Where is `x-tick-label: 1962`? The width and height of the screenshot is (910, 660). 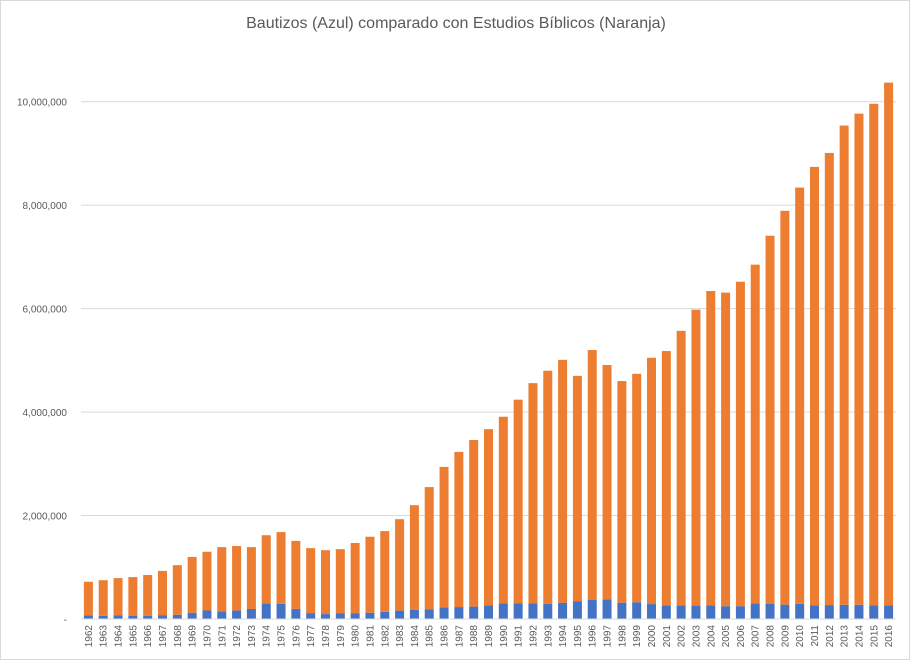
x-tick-label: 1962 is located at coordinates (89, 636).